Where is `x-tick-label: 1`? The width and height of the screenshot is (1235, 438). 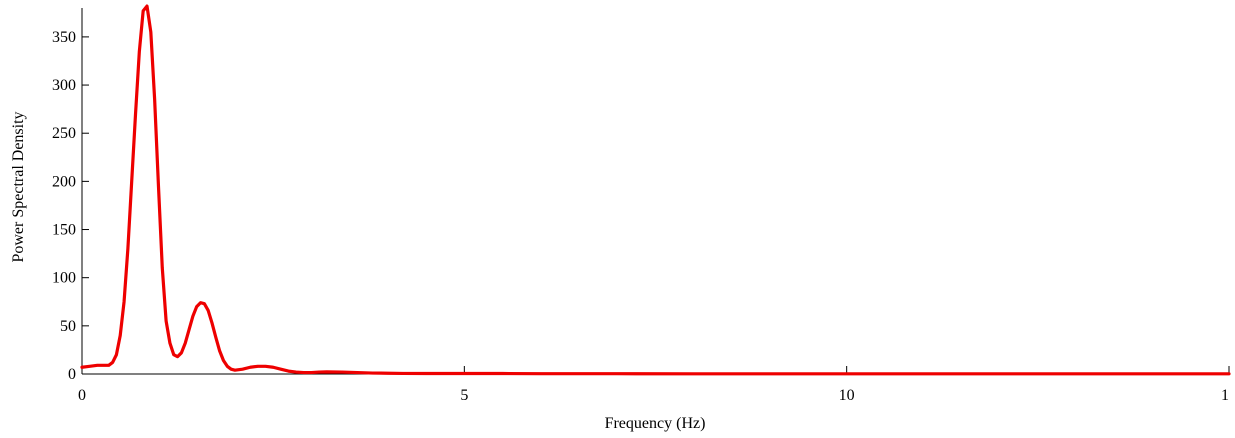
x-tick-label: 1 is located at coordinates (1225, 395).